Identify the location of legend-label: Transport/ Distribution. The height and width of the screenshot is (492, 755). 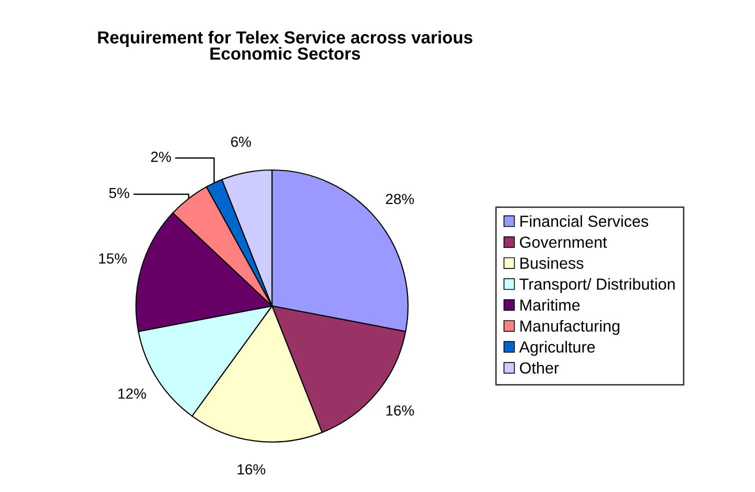
(597, 285).